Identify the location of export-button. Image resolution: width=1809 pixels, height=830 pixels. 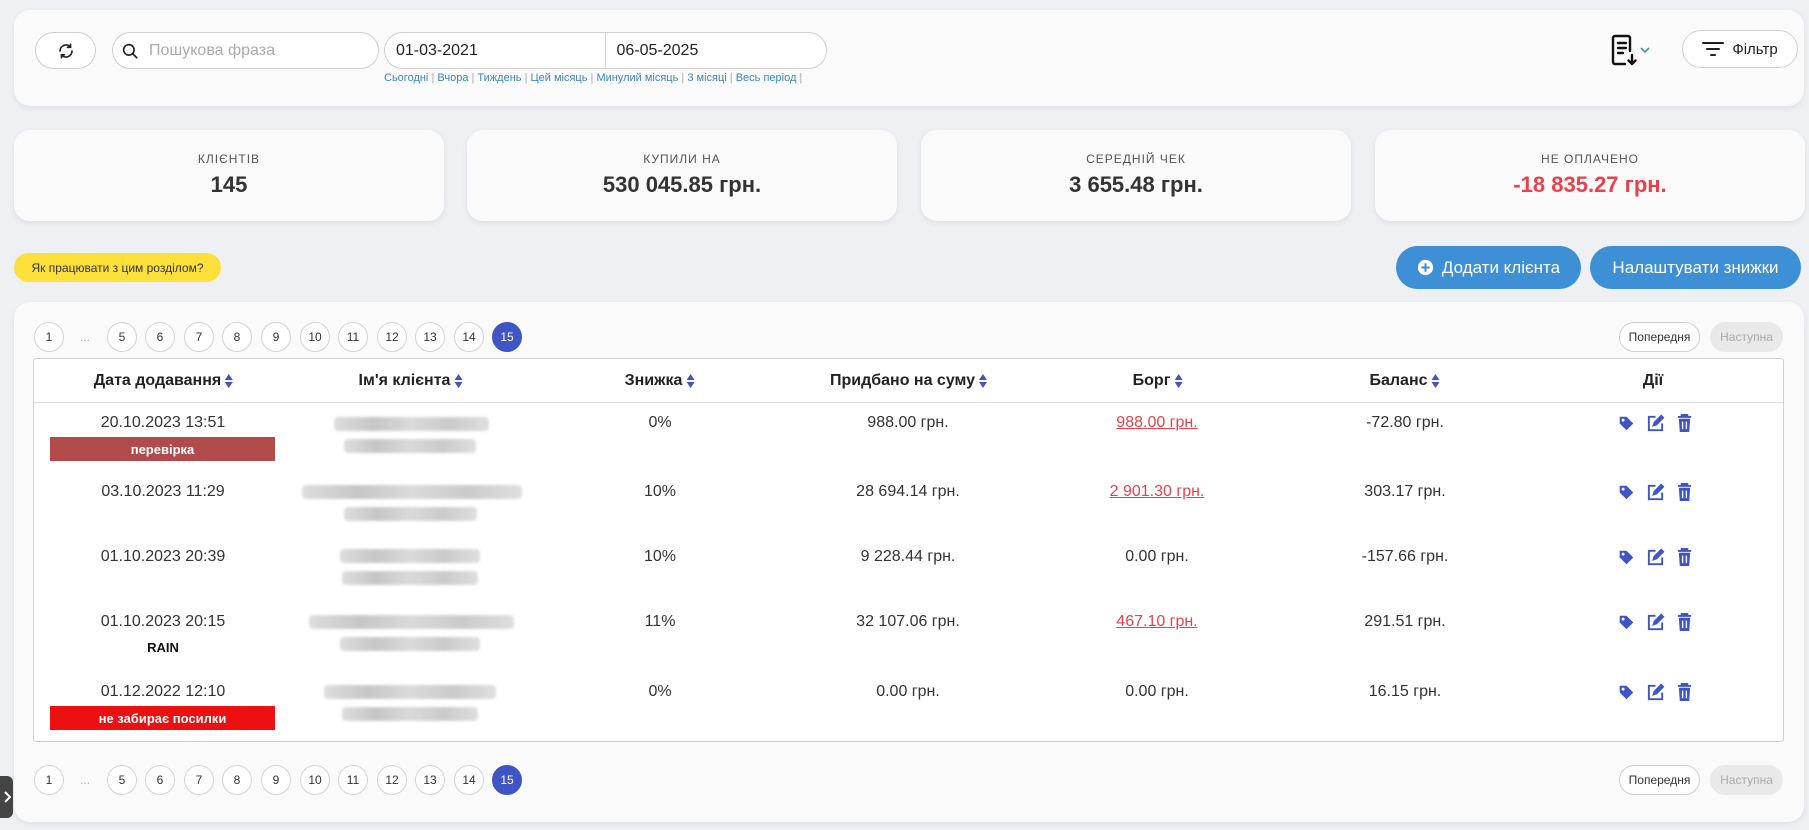
(1634, 50).